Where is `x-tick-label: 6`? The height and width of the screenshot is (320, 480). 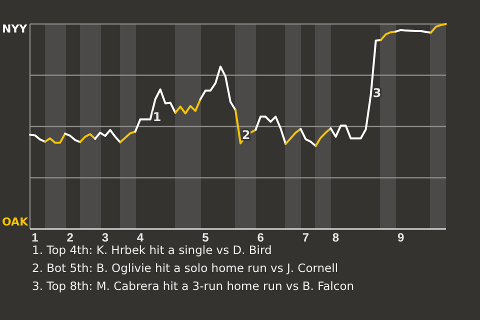
x-tick-label: 6 is located at coordinates (260, 237).